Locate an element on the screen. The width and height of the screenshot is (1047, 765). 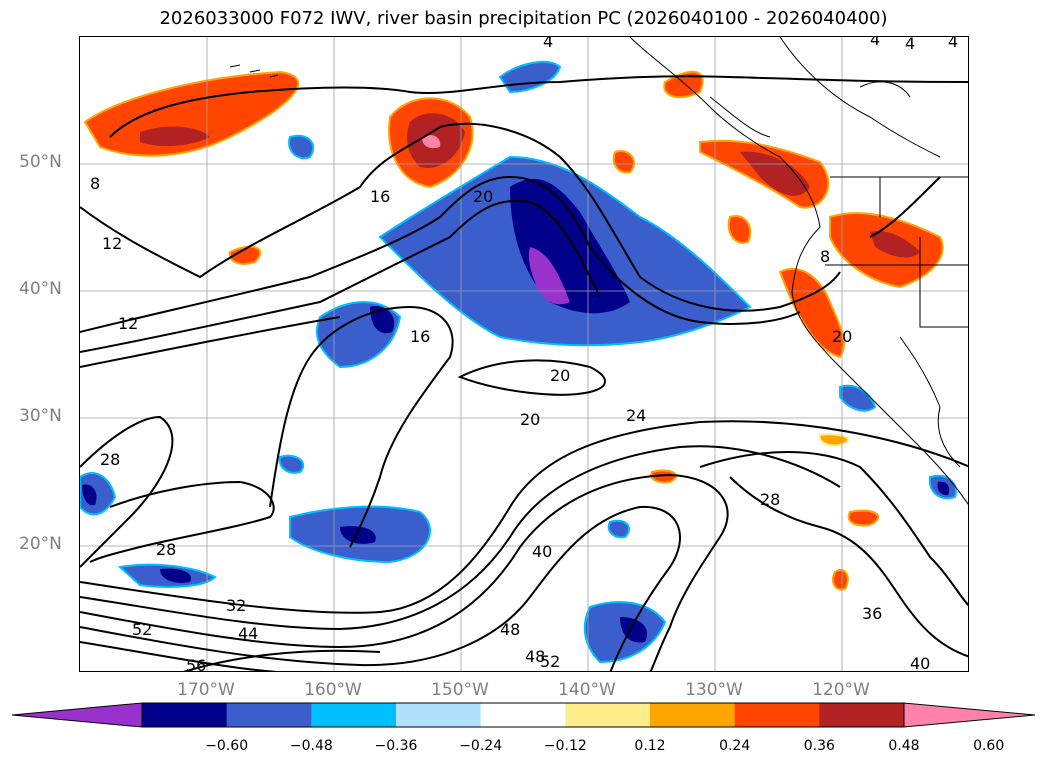
lat-label: 40°N is located at coordinates (40, 289).